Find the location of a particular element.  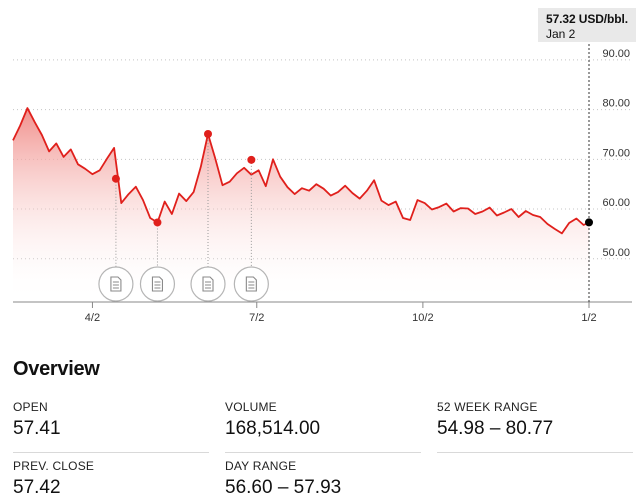

stat-volume: VOLUME 168,514.00 is located at coordinates (323, 420).